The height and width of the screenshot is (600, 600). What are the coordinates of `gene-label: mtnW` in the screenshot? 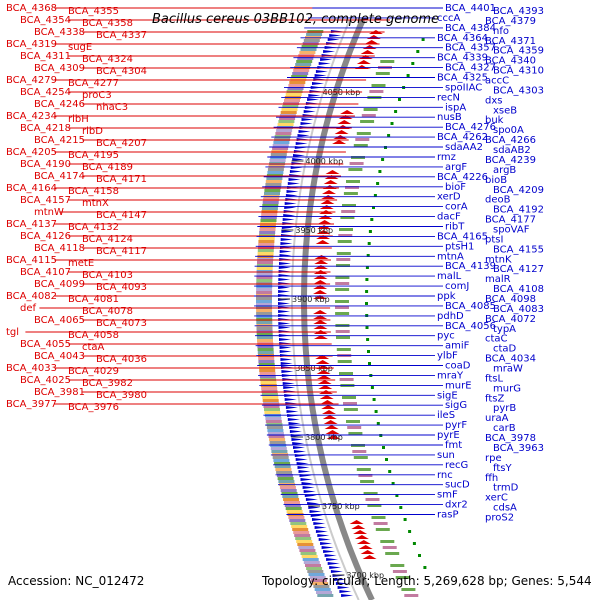 It's located at (49, 212).